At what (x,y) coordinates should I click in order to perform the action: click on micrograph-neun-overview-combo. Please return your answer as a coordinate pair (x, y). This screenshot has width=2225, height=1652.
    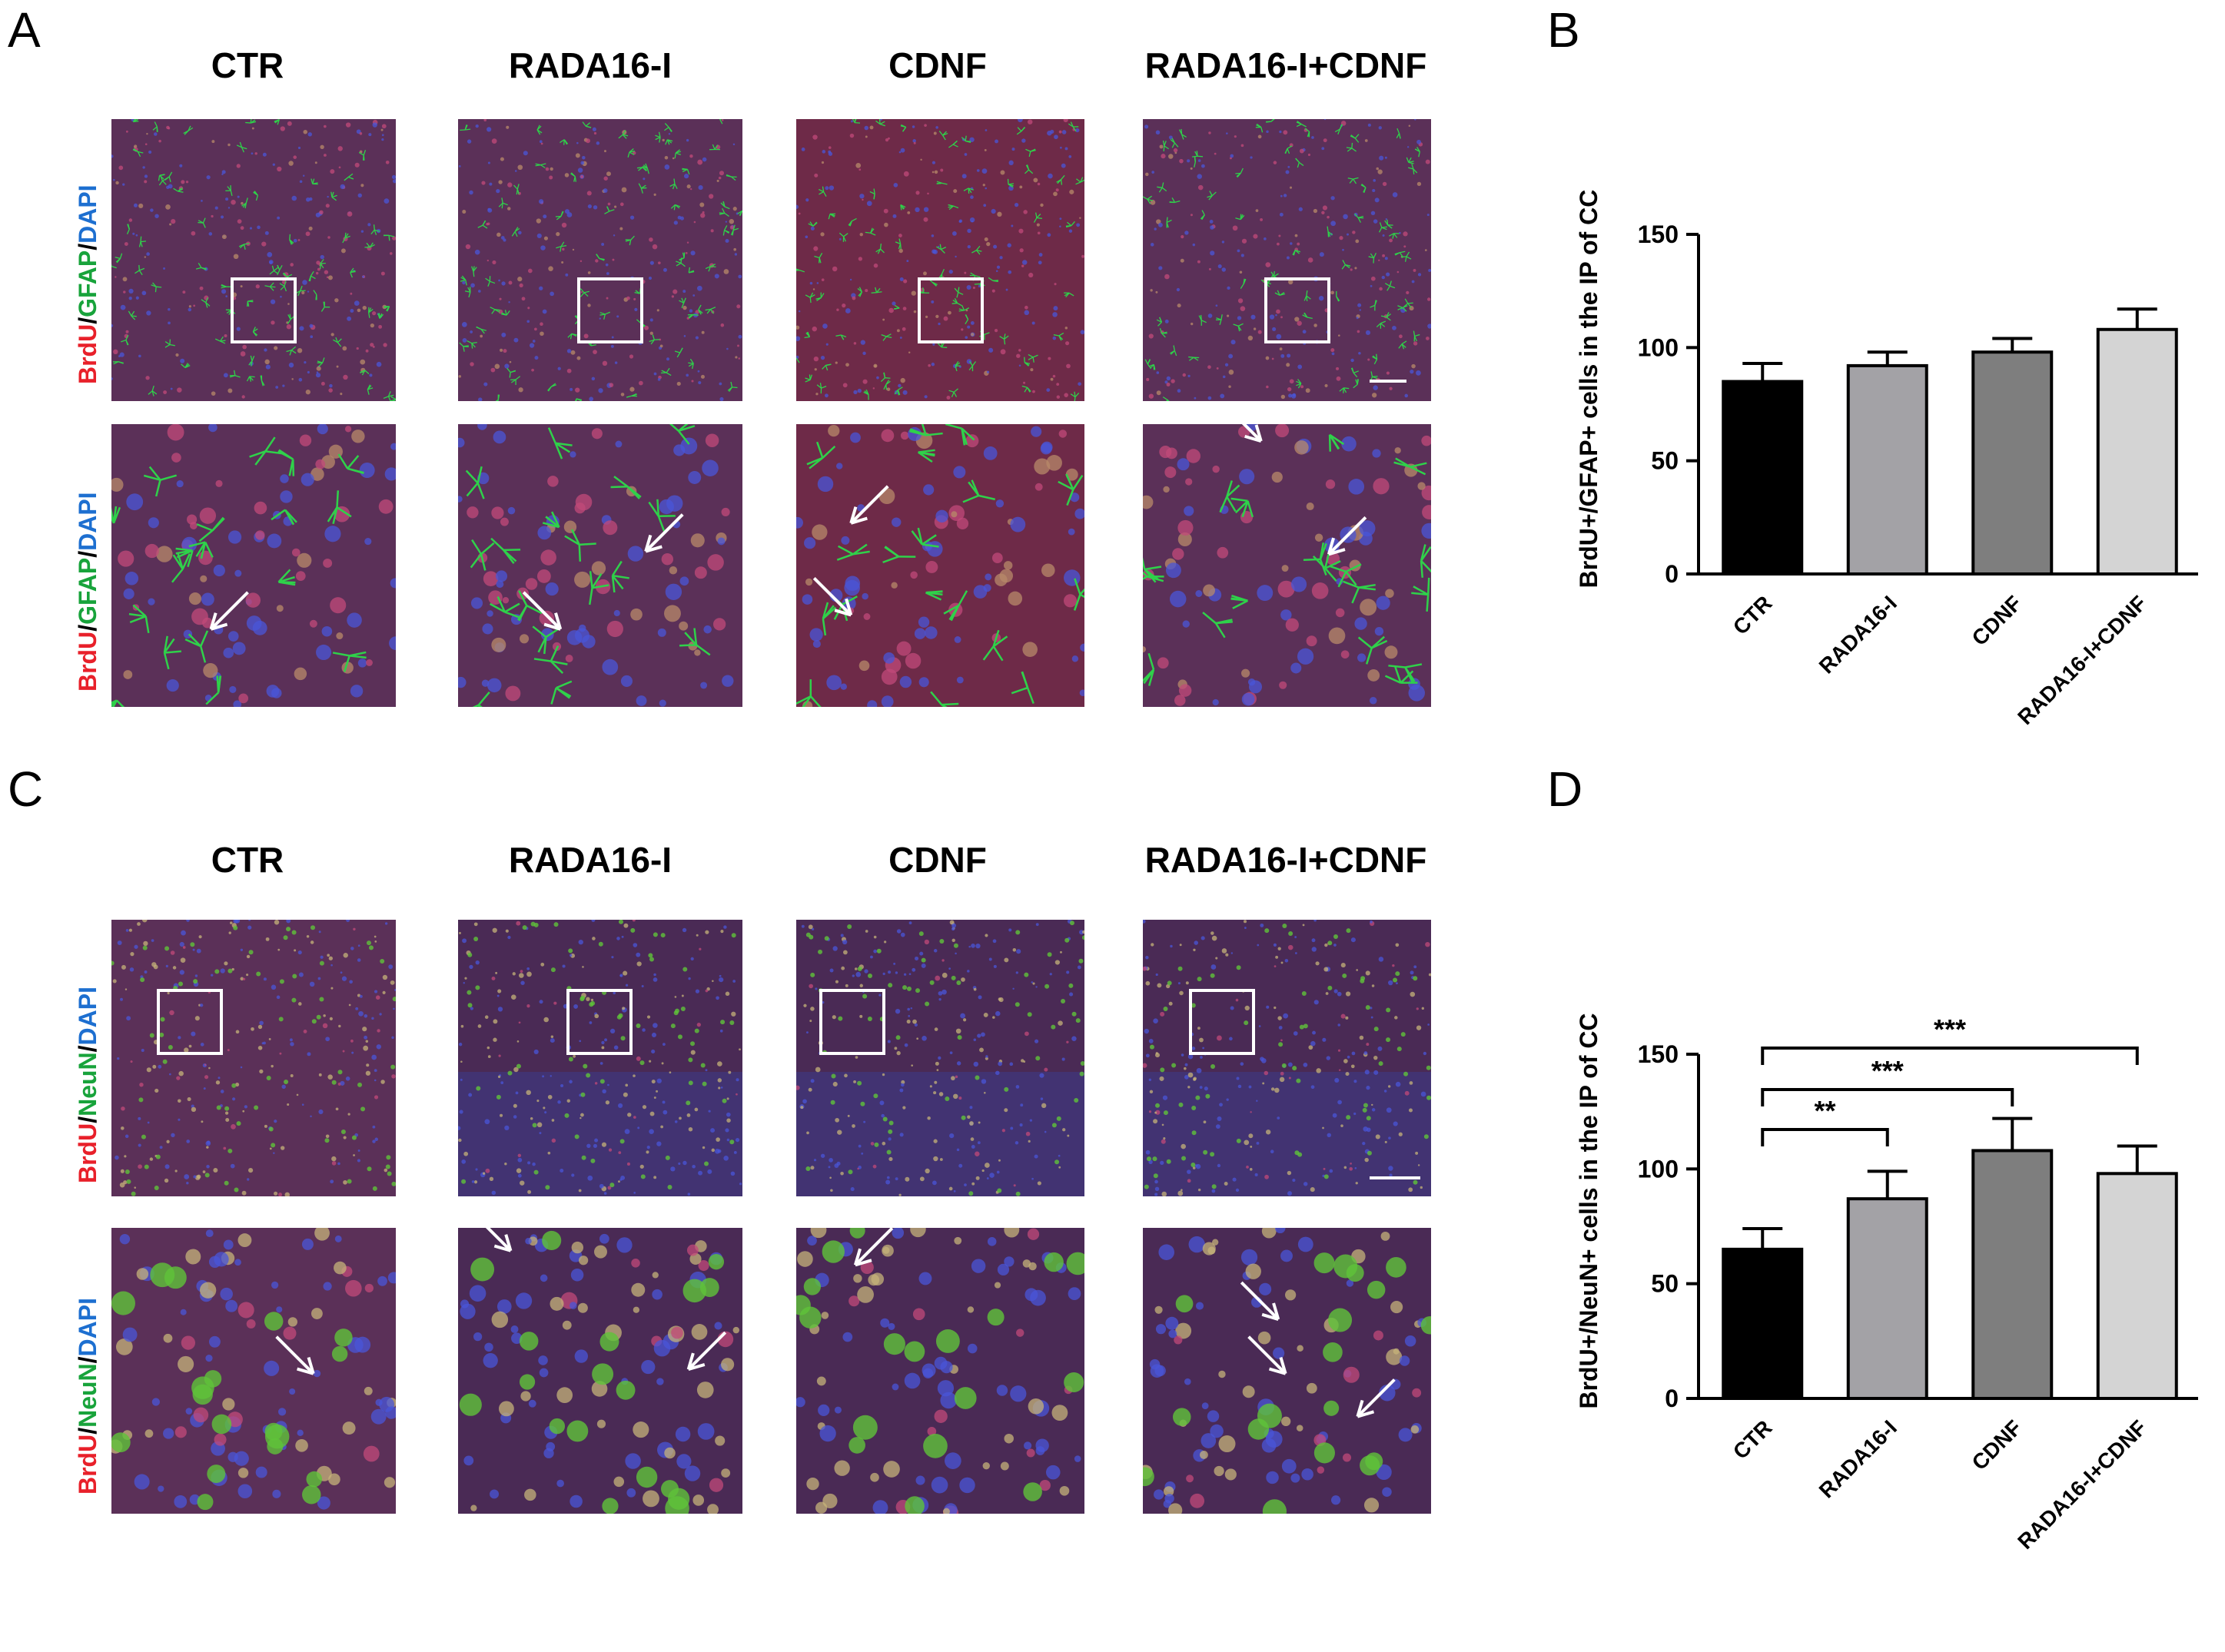
    Looking at the image, I should click on (1287, 1058).